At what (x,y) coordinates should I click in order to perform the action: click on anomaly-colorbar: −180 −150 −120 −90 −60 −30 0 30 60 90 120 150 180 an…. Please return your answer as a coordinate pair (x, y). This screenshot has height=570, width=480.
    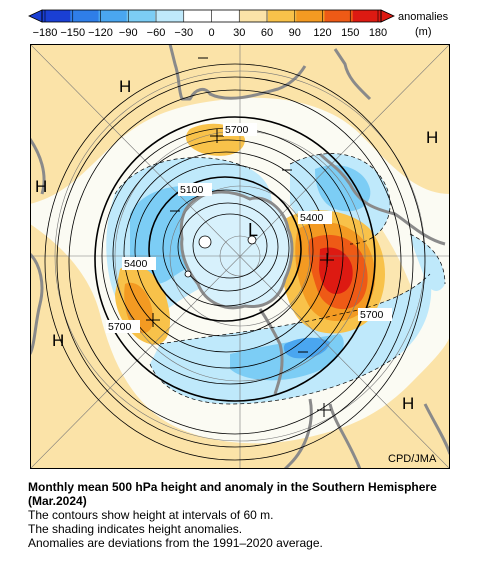
    Looking at the image, I should click on (238, 24).